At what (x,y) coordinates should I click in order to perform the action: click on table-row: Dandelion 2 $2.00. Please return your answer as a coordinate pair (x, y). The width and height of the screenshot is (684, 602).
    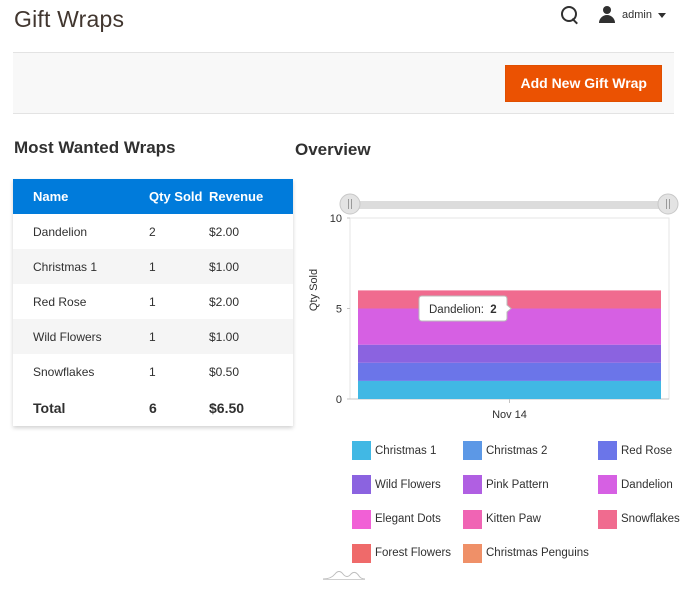
    Looking at the image, I should click on (153, 231).